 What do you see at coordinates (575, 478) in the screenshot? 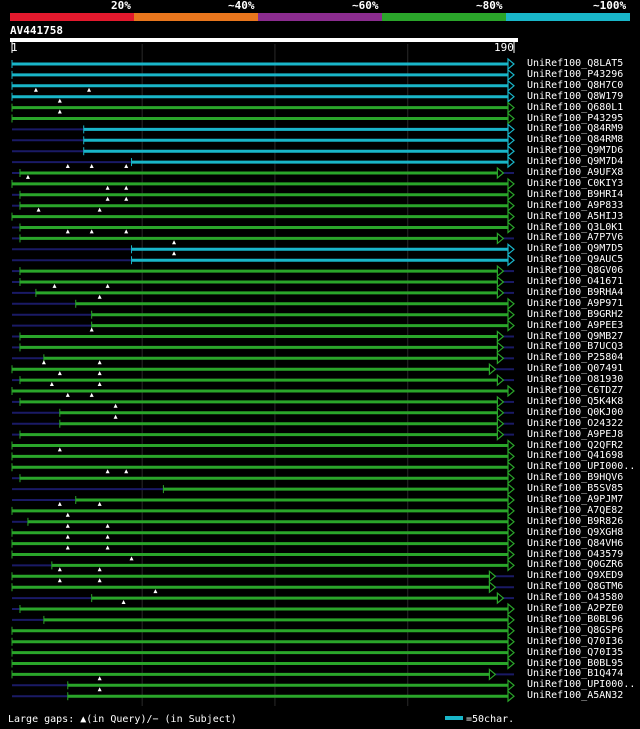
I see `hit-label: UniRef100_B9HQV6` at bounding box center [575, 478].